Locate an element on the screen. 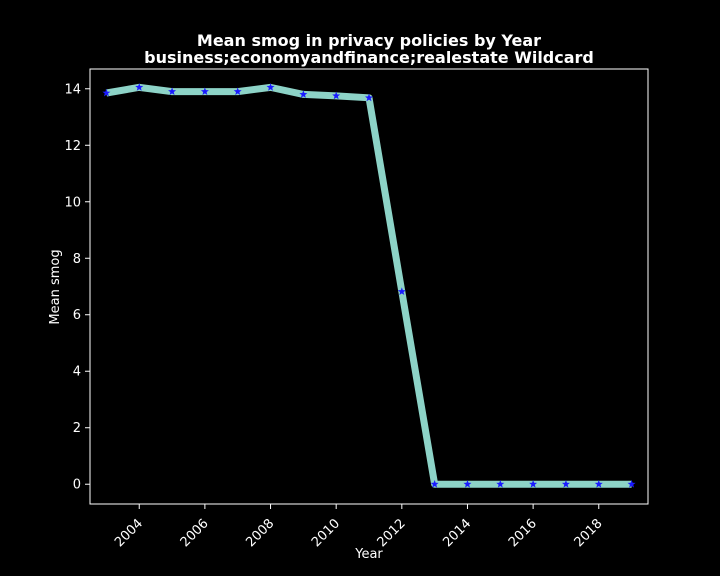  x-axis-label: Year is located at coordinates (368, 554).